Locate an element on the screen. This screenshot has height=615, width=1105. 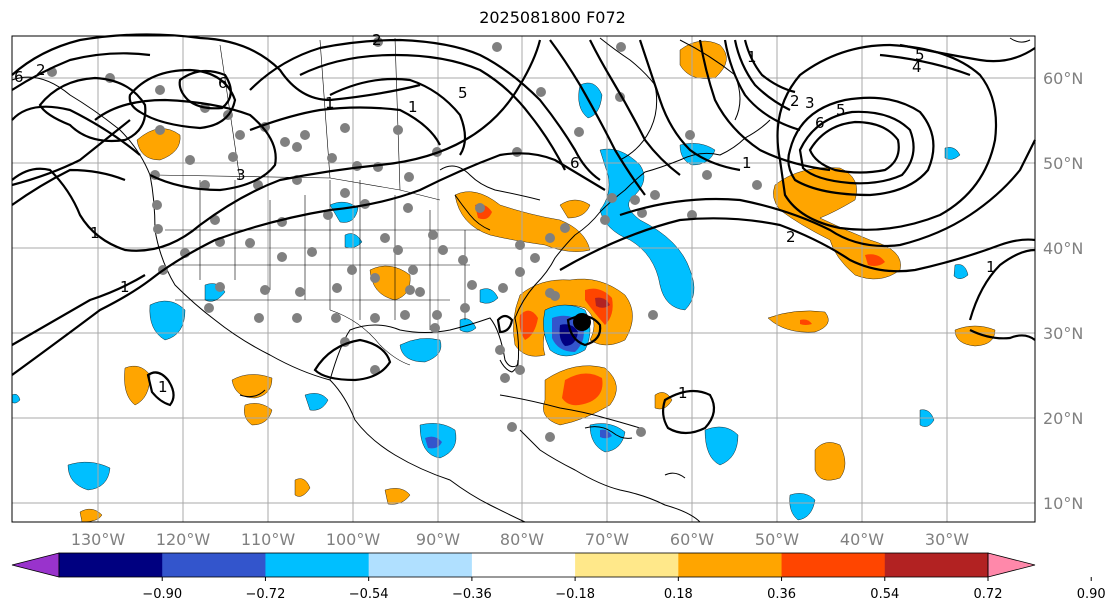
colorbar-tick-label: −0.54 is located at coordinates (369, 594).